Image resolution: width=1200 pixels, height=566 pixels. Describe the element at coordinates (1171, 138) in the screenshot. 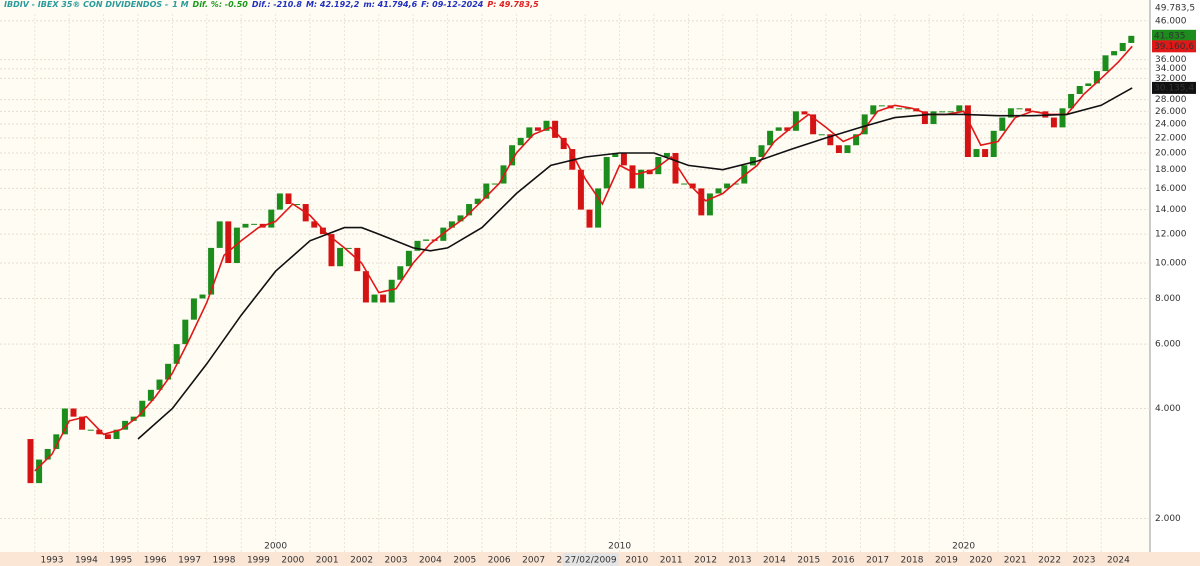

I see `y-tick-label: 22.000` at that location.